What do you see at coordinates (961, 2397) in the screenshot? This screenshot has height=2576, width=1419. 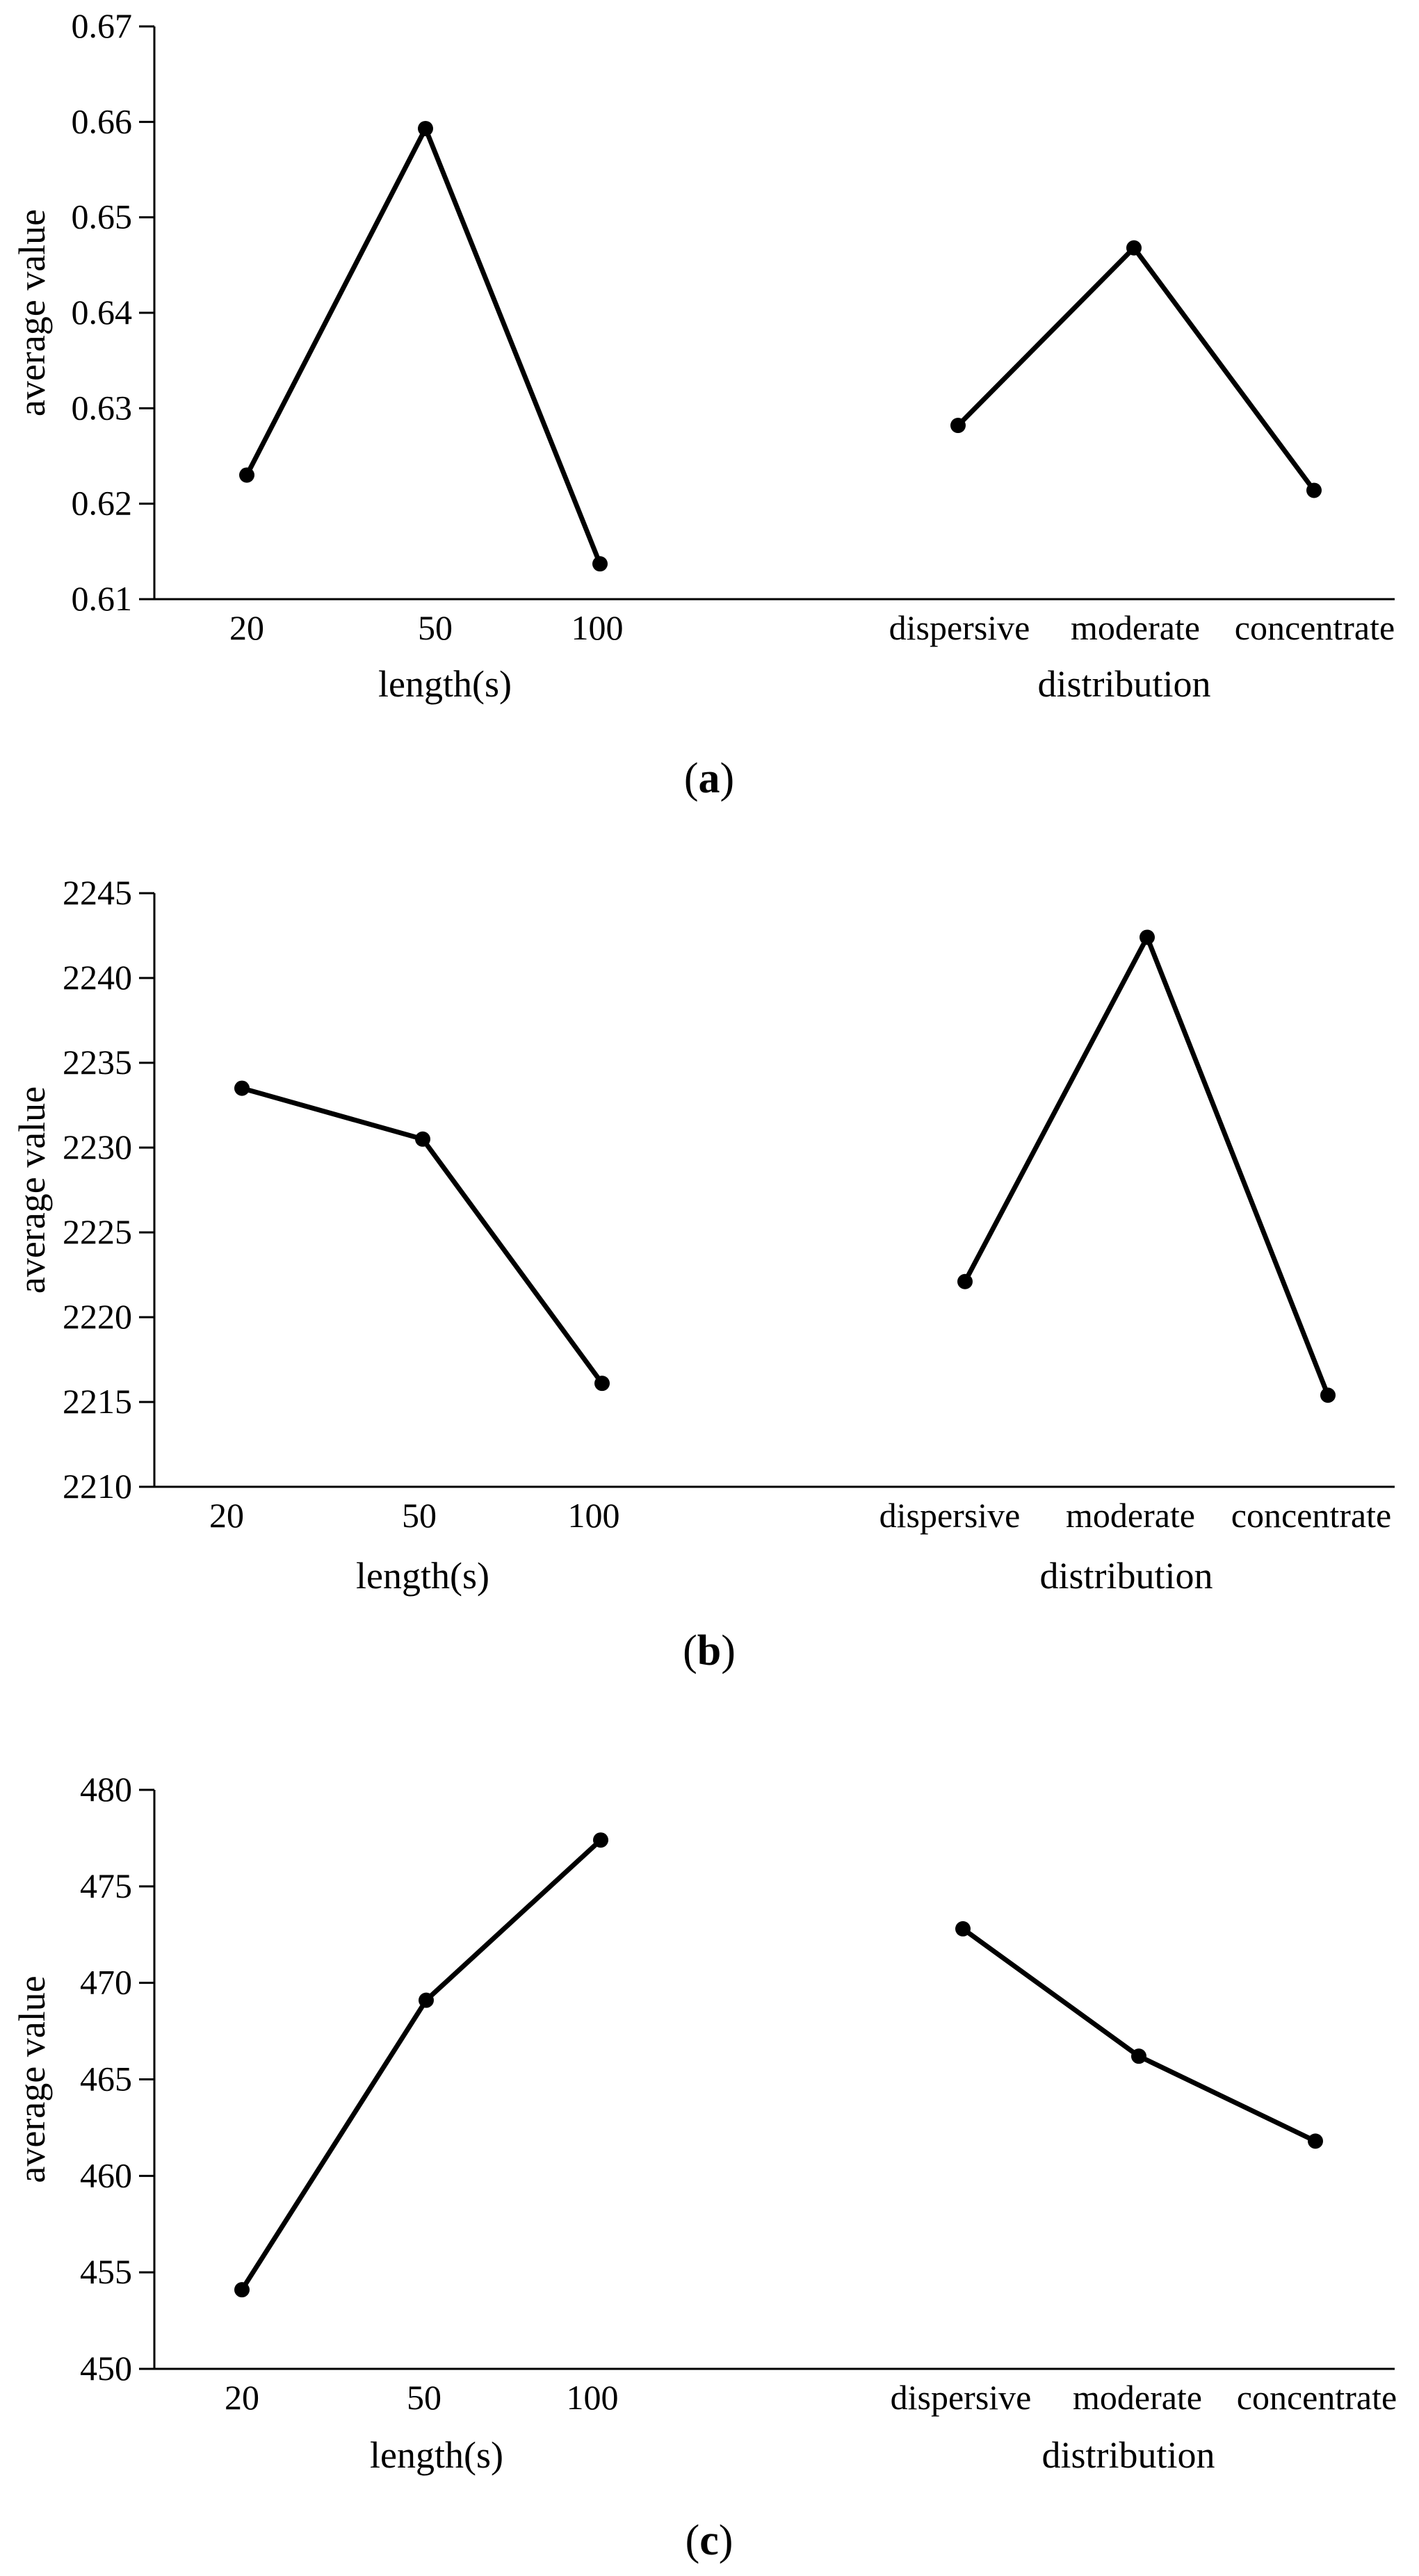 I see `x-tick-label-c: dispersive` at bounding box center [961, 2397].